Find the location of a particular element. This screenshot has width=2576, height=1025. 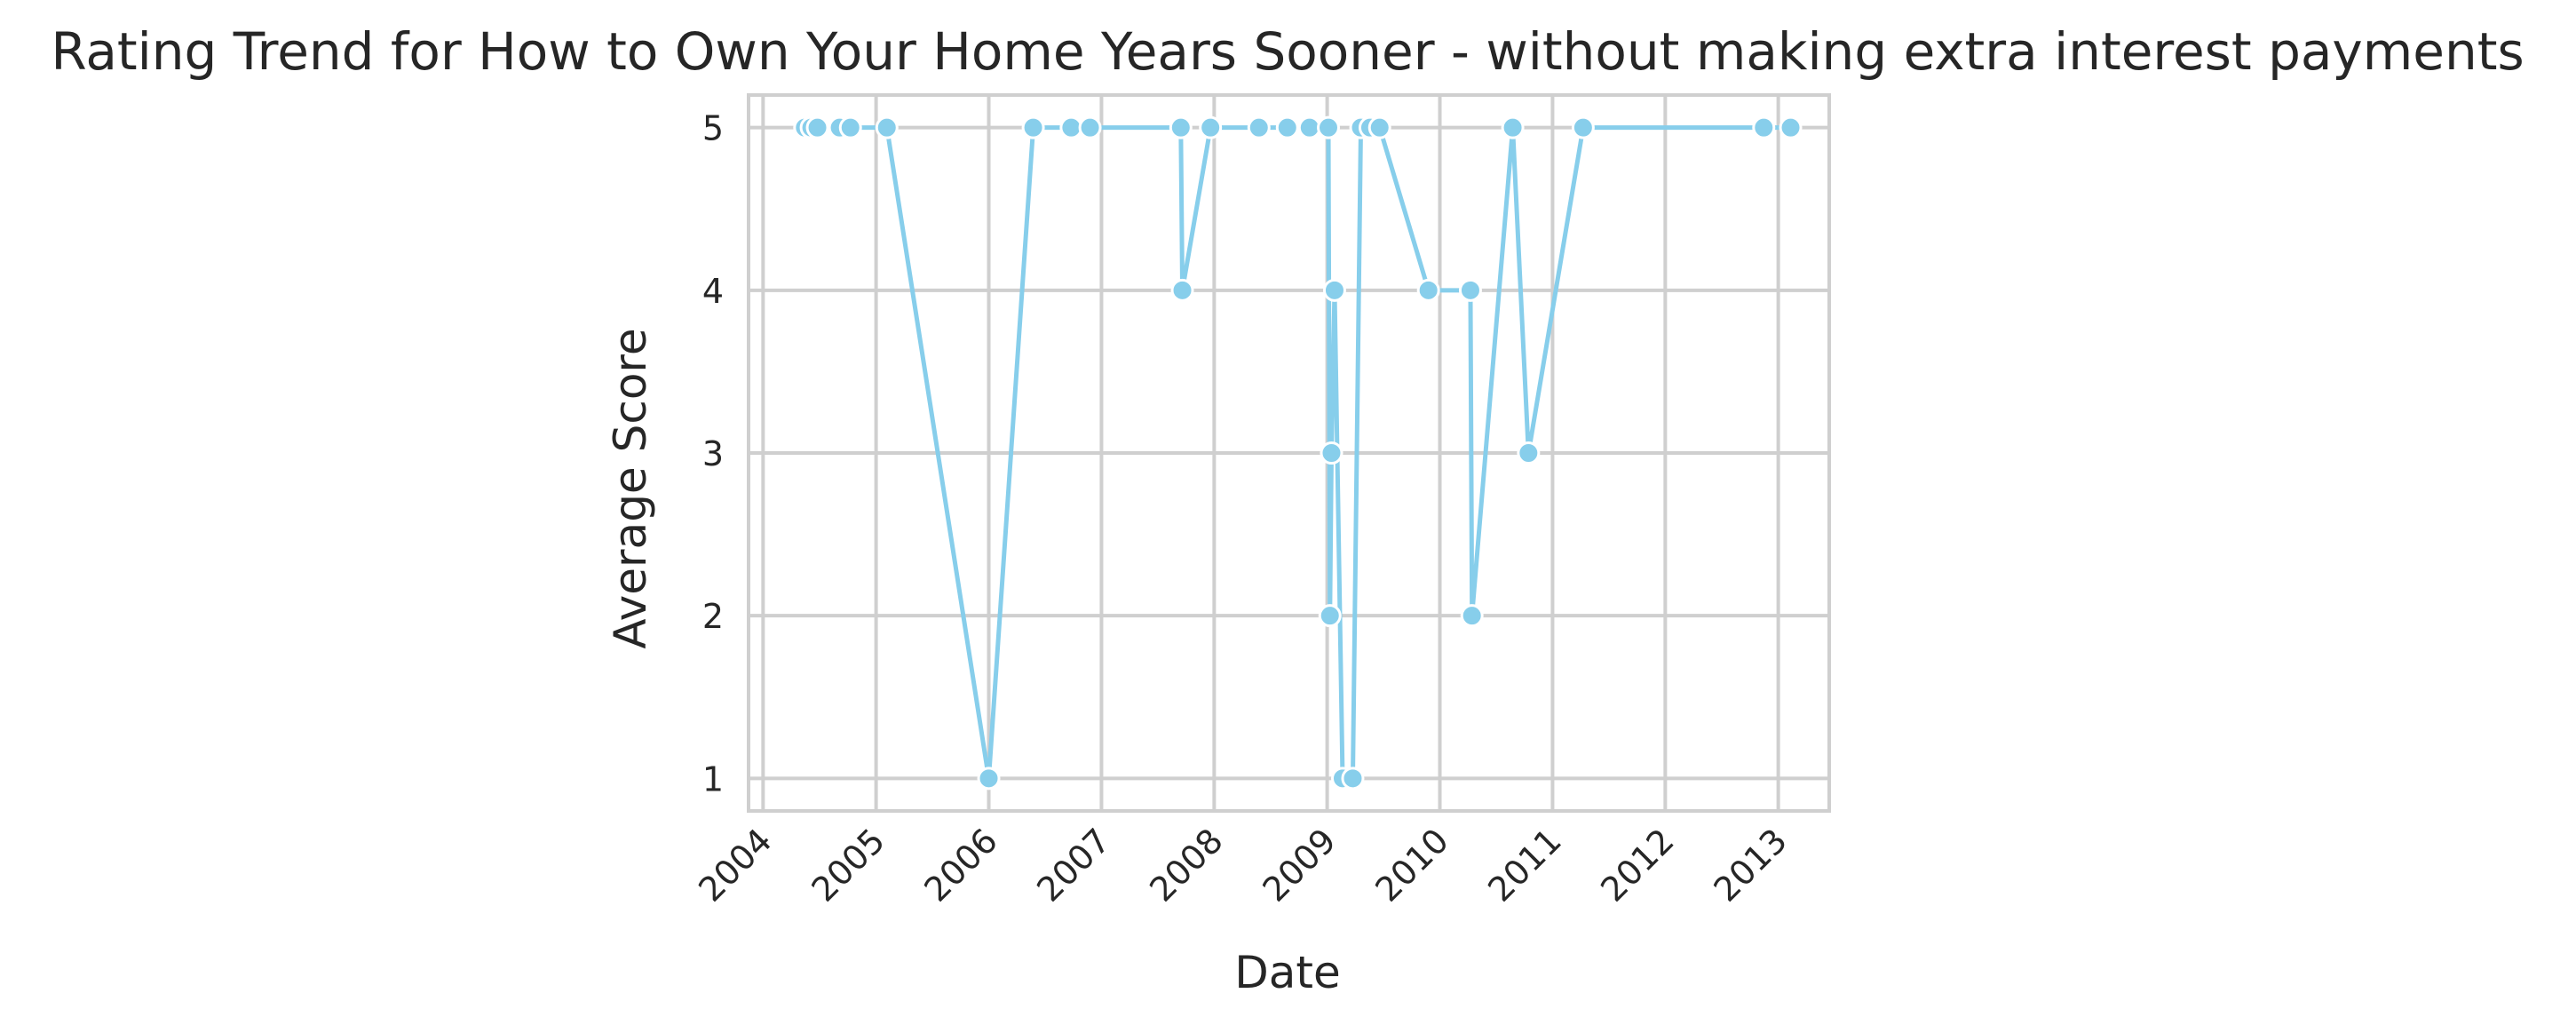

x-tick-label-2004: 2004 is located at coordinates (736, 865).